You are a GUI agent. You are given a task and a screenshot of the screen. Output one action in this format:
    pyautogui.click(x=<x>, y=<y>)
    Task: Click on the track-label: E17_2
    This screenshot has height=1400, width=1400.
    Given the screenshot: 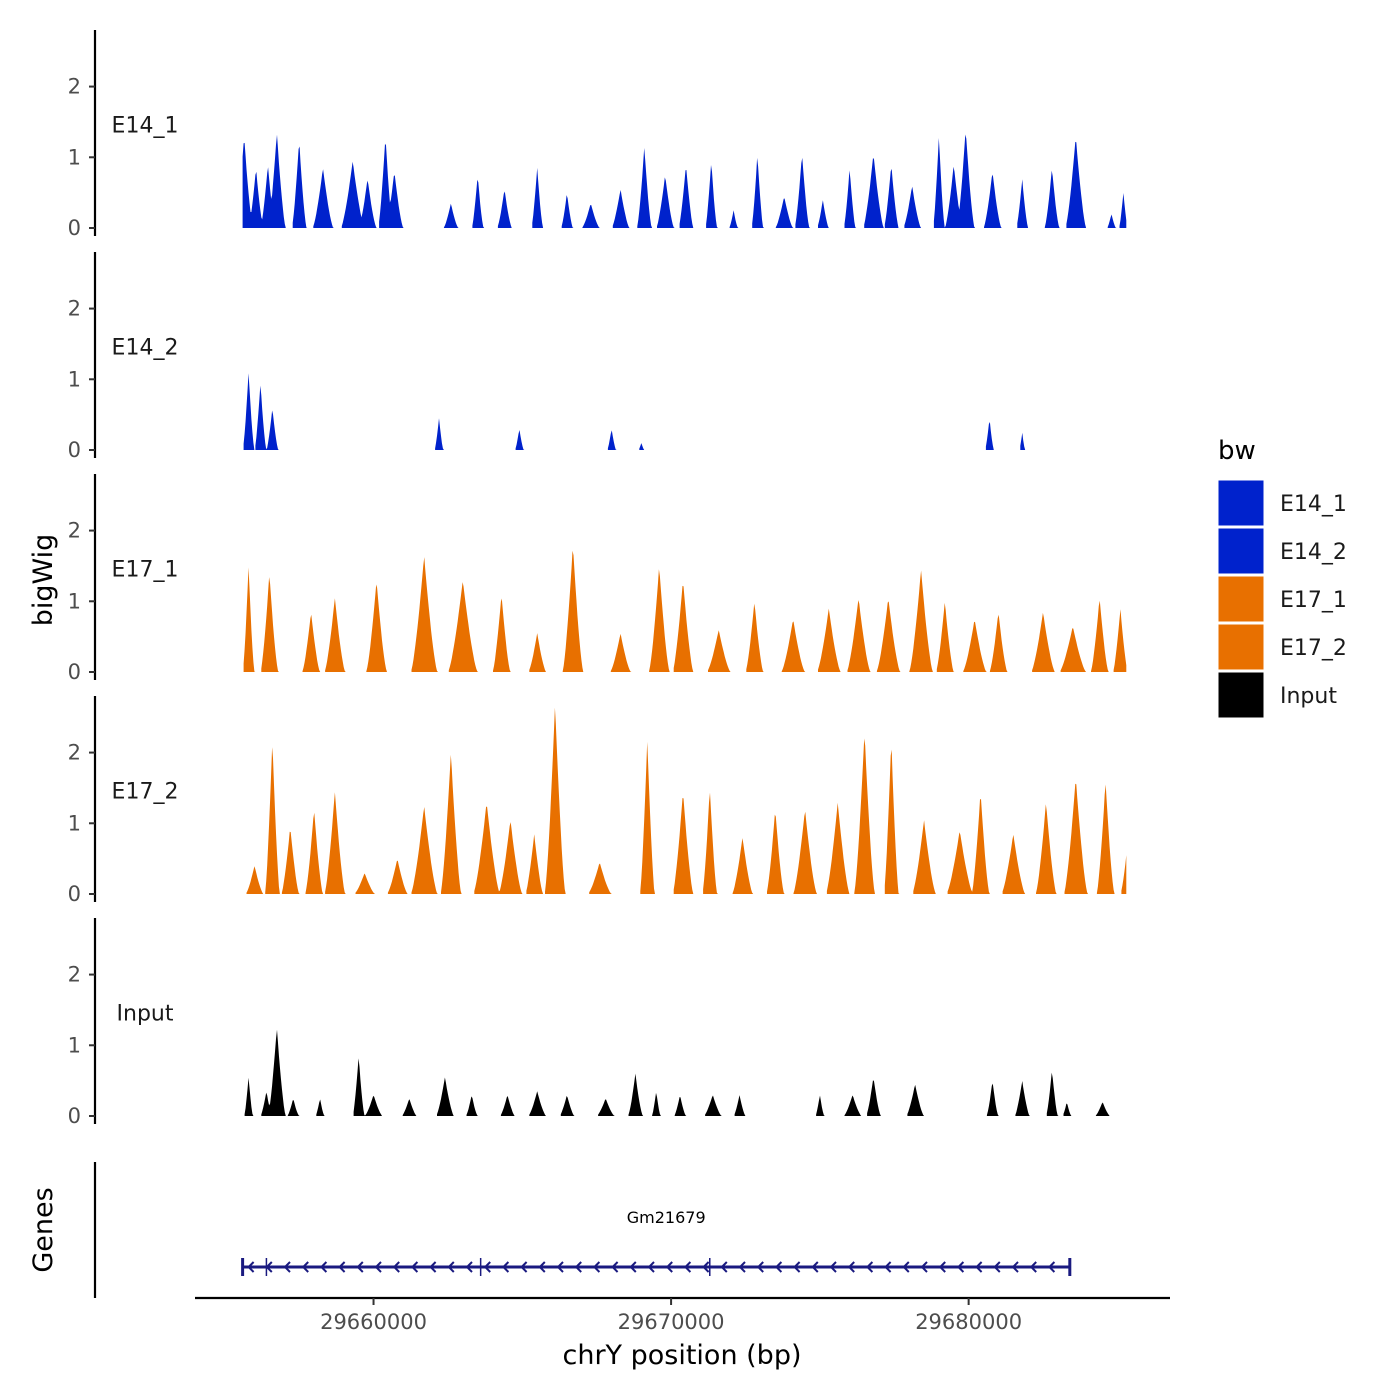 What is the action you would take?
    pyautogui.click(x=145, y=792)
    